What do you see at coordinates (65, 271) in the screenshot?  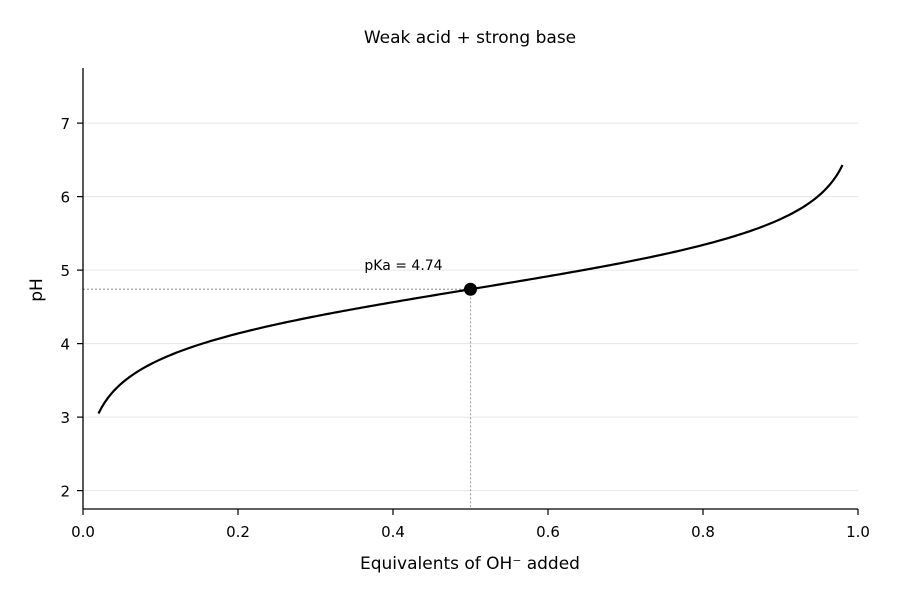 I see `y-tick-label-5: 5` at bounding box center [65, 271].